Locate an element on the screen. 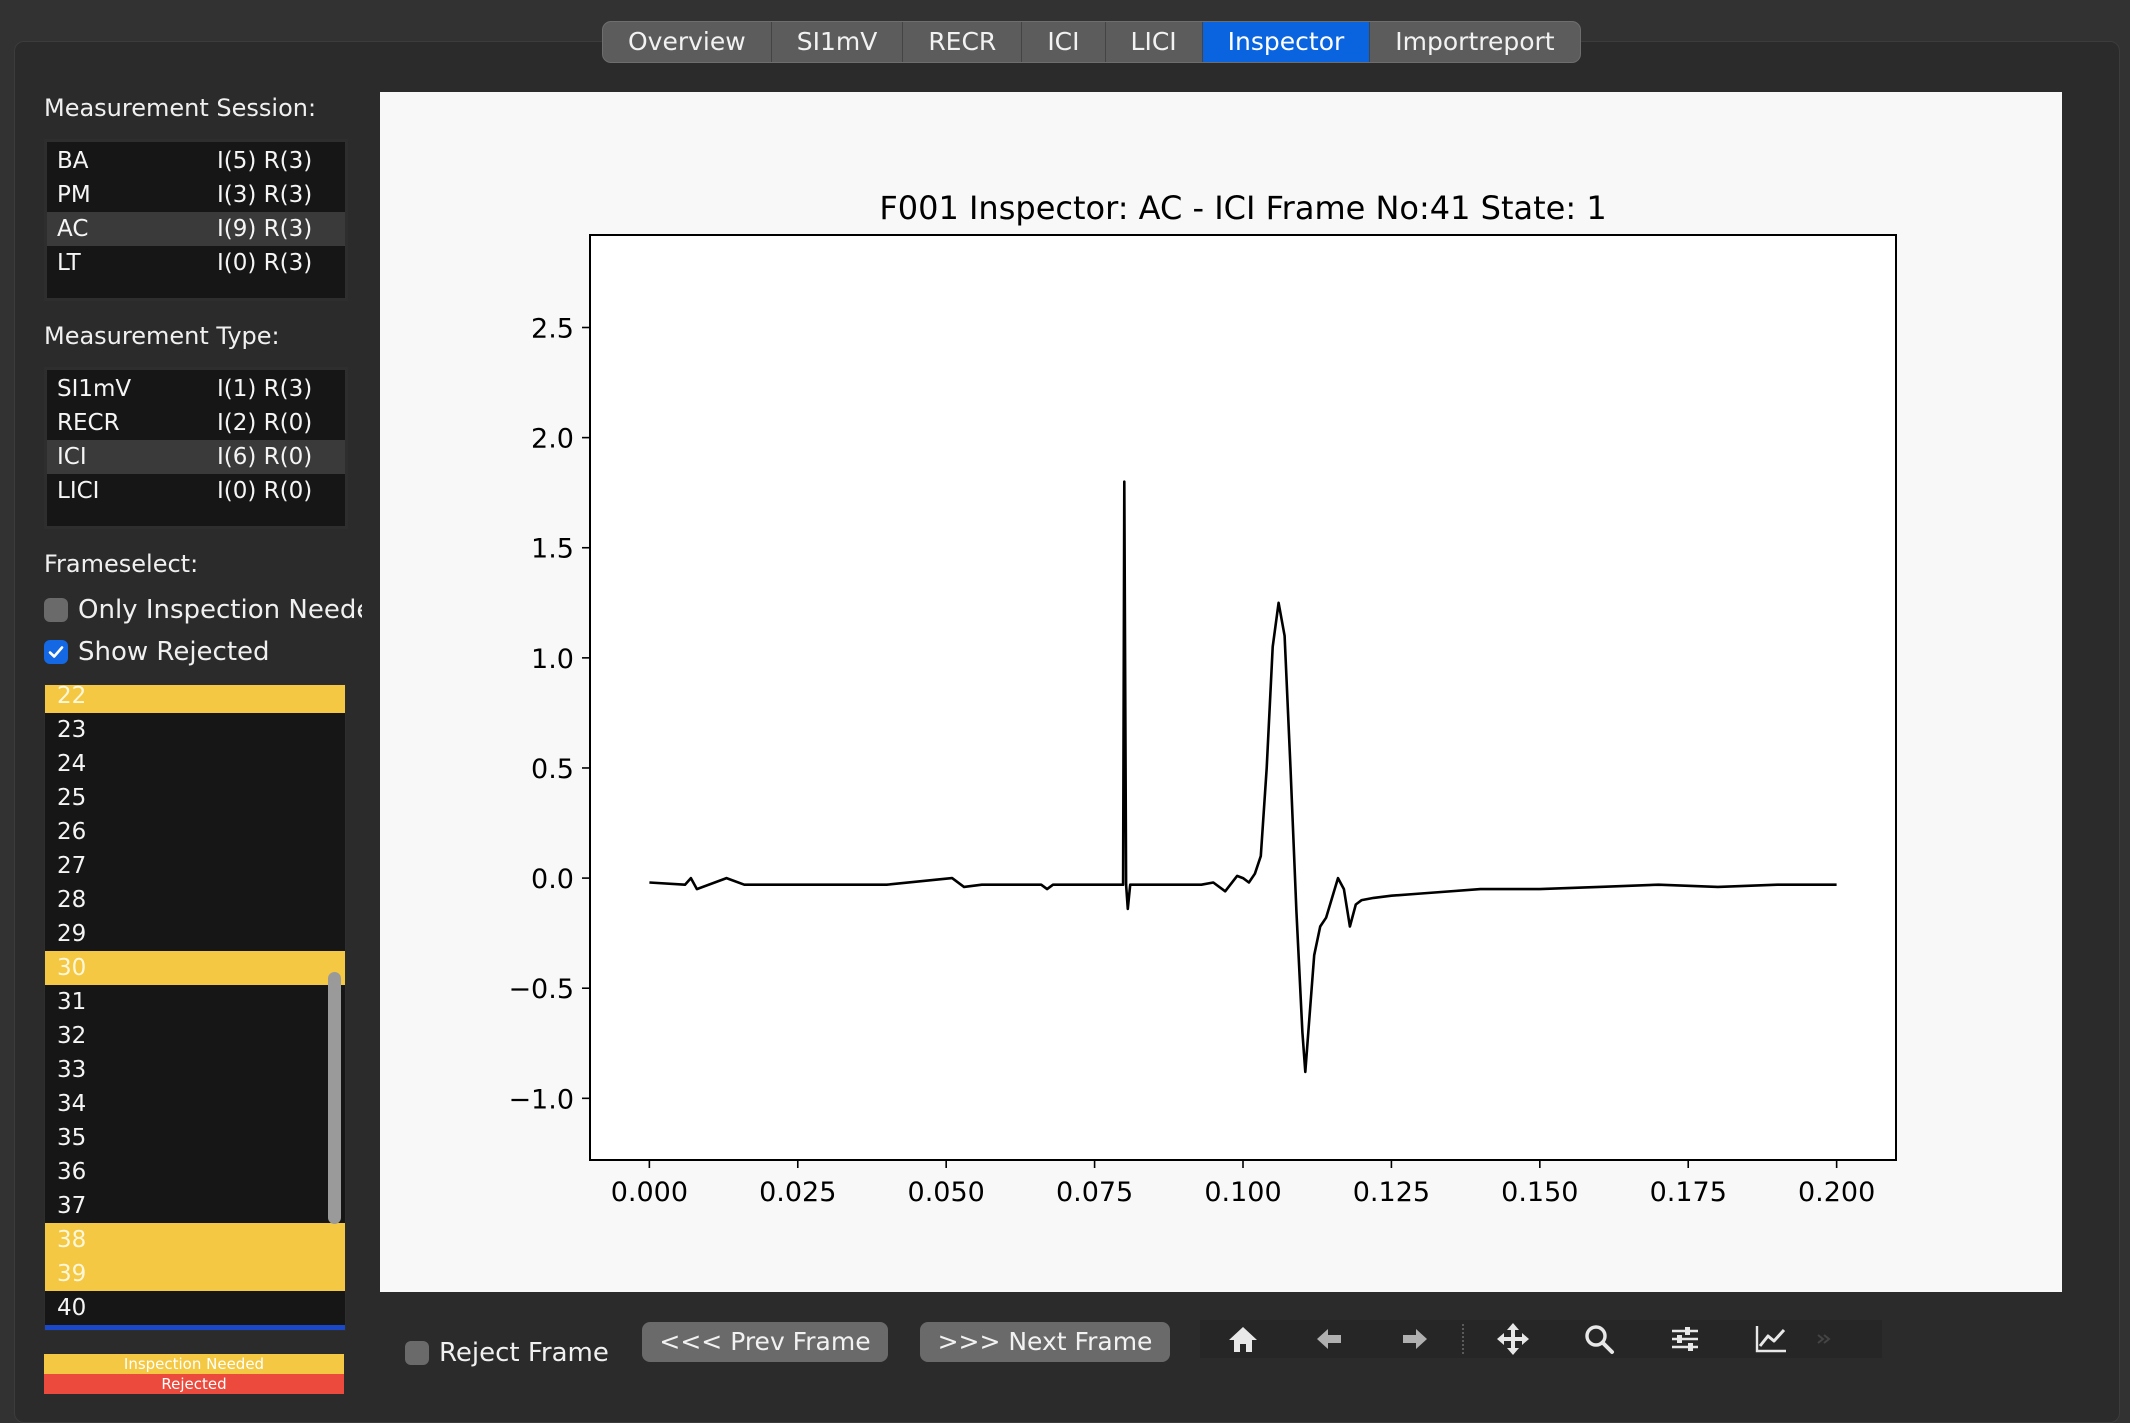 The image size is (2130, 1423). show-rejected-checkbox-row: Show Rejected is located at coordinates (157, 652).